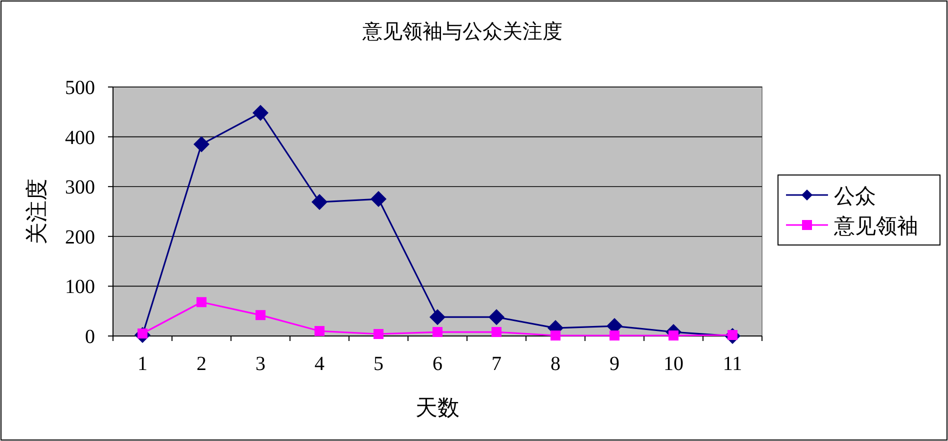  Describe the element at coordinates (555, 364) in the screenshot. I see `x-tick-label: 8` at that location.